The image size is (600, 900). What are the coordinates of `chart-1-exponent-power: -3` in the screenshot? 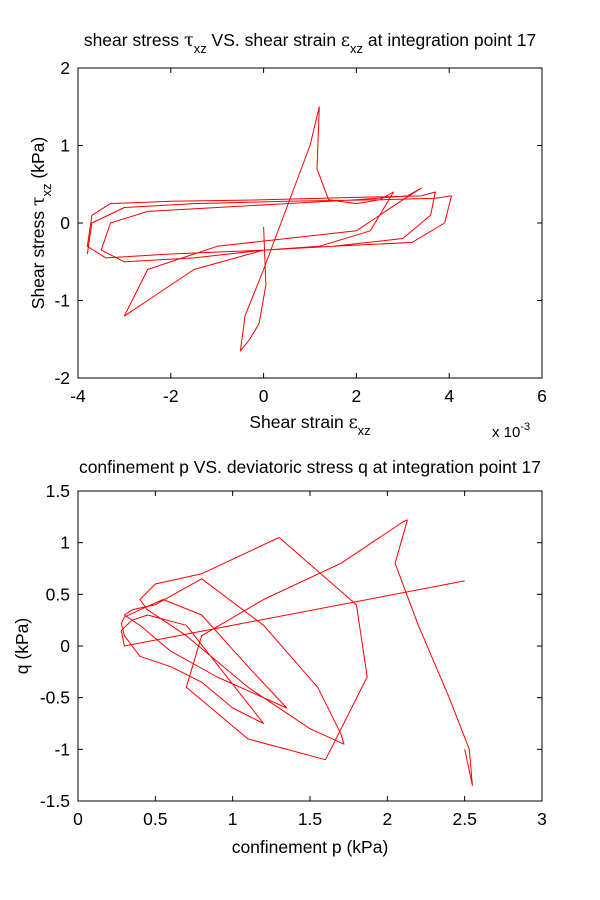 It's located at (525, 427).